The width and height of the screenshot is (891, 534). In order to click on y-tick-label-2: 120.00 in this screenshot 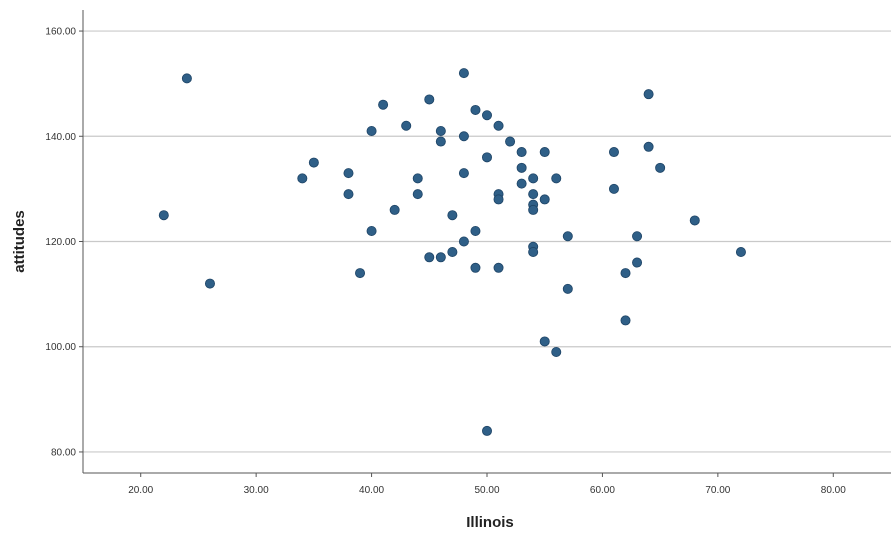, I will do `click(60, 242)`.